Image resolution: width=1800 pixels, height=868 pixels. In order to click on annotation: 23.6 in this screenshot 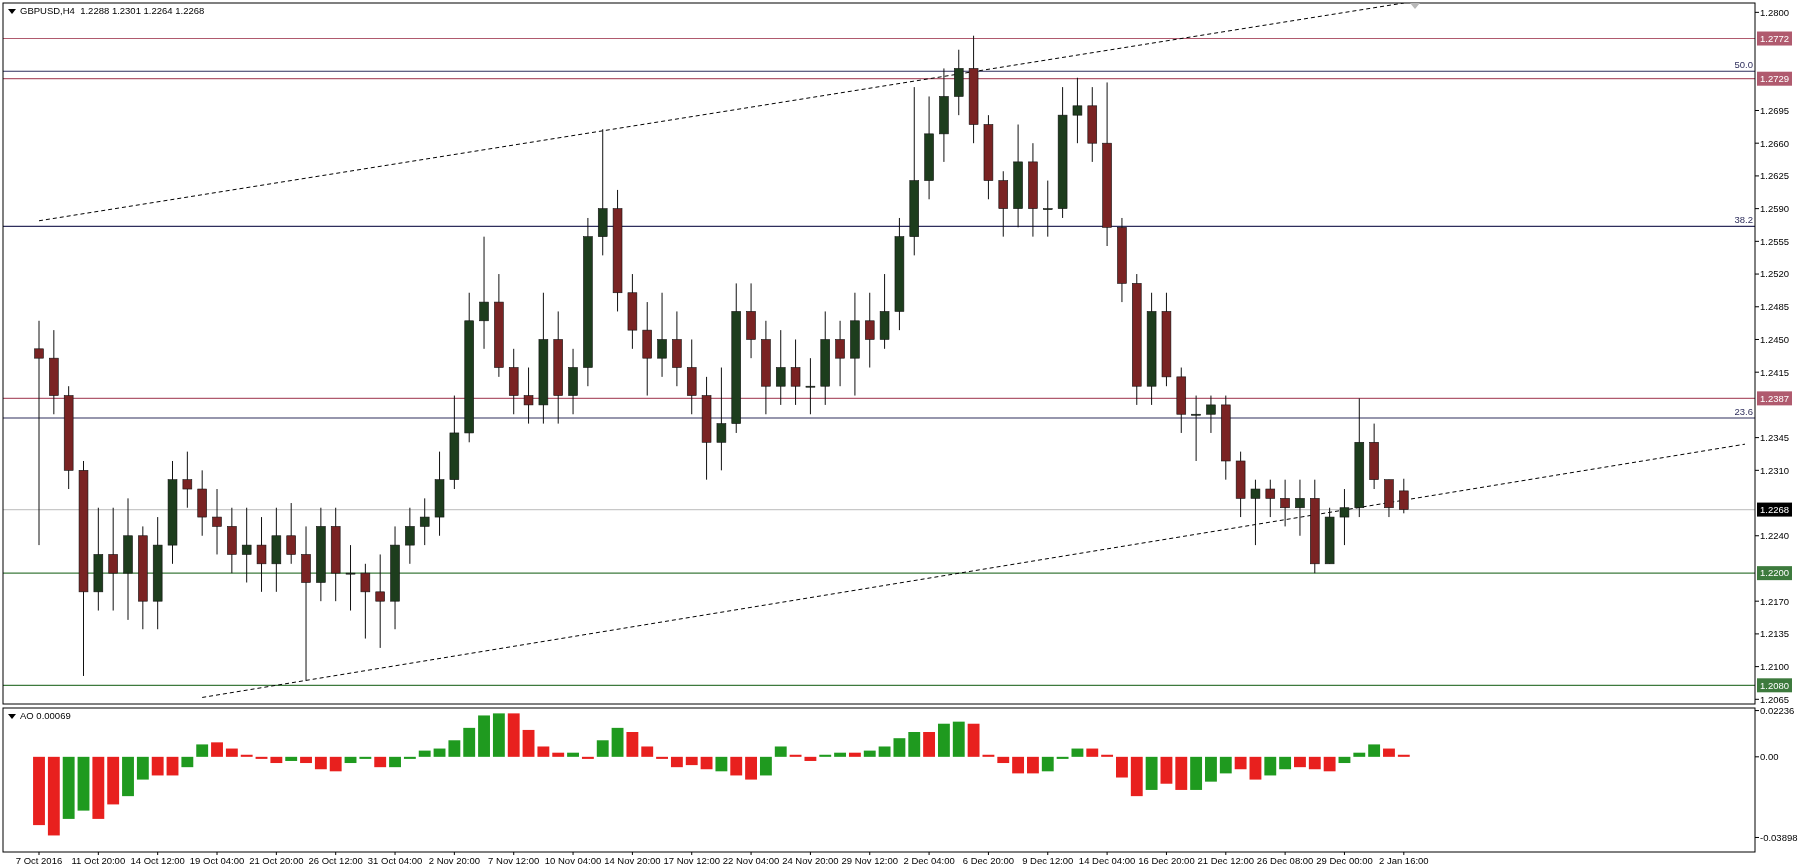, I will do `click(1743, 411)`.